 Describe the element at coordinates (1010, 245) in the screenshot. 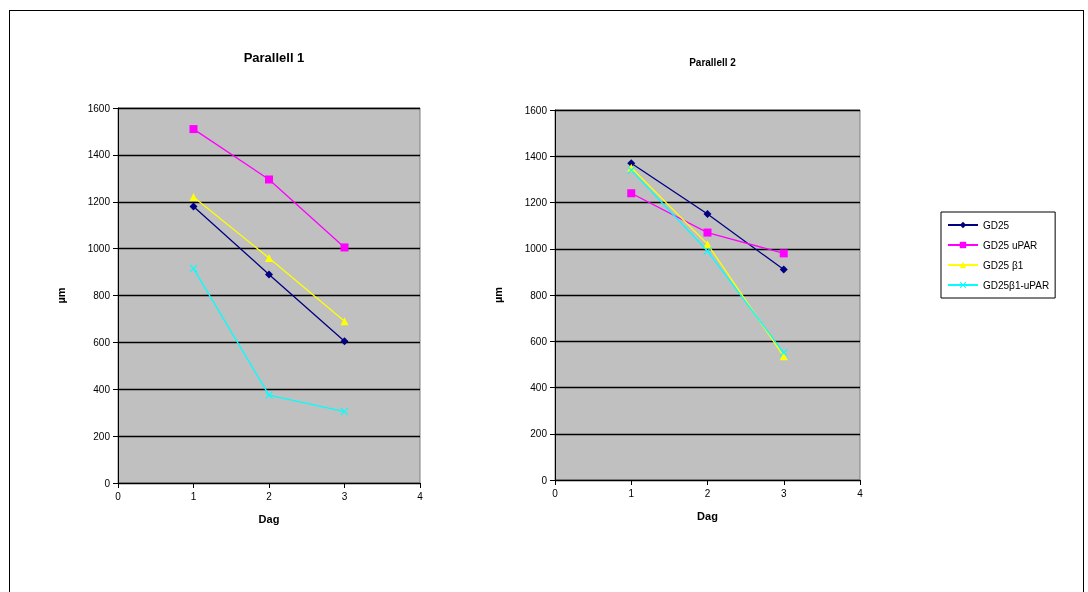

I see `legend-label: GD25 uPAR` at that location.